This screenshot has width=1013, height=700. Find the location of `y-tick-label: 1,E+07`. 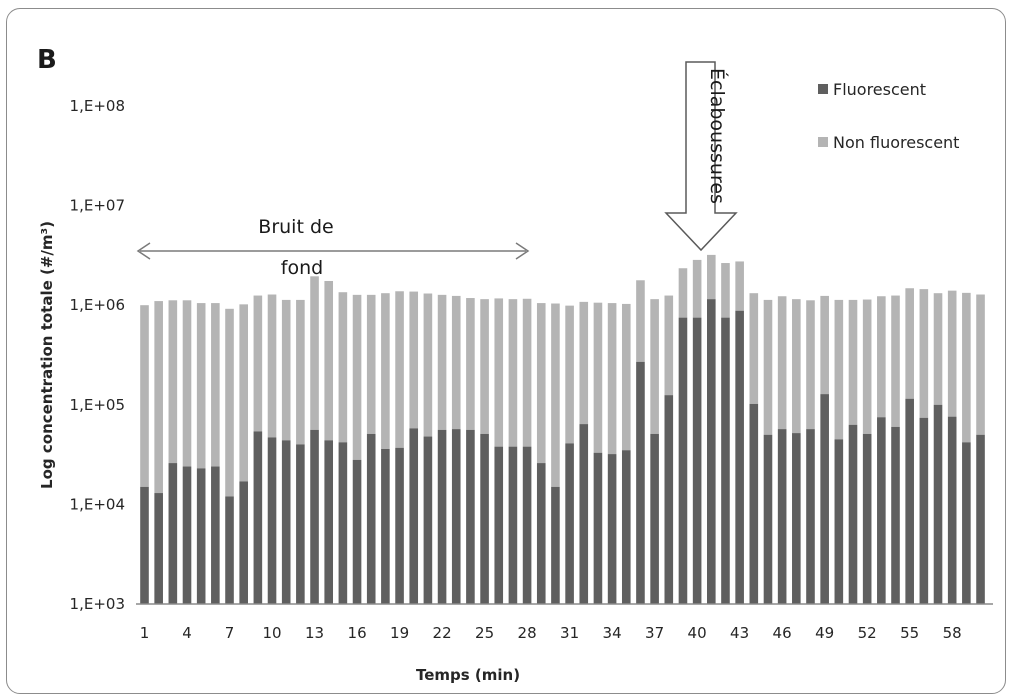

y-tick-label: 1,E+07 is located at coordinates (97, 206).